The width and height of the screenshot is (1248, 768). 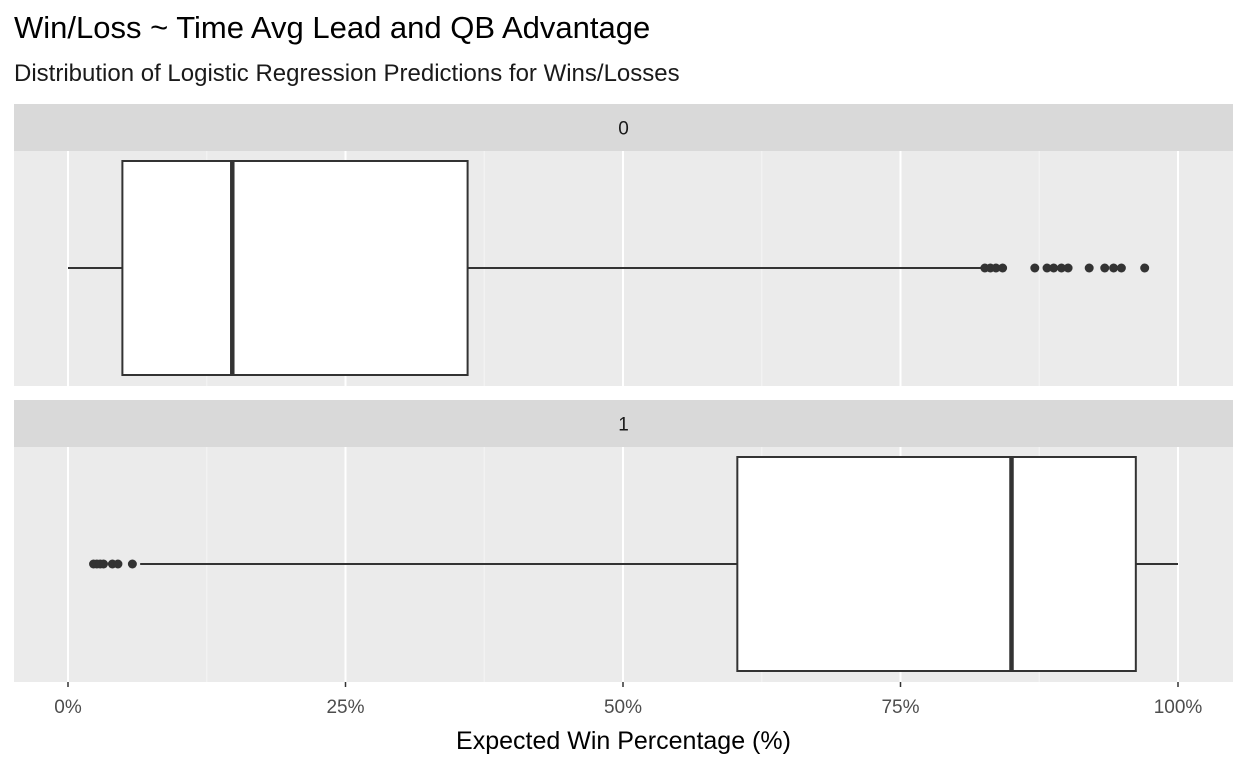 What do you see at coordinates (1178, 707) in the screenshot?
I see `x-tick-label: 100%` at bounding box center [1178, 707].